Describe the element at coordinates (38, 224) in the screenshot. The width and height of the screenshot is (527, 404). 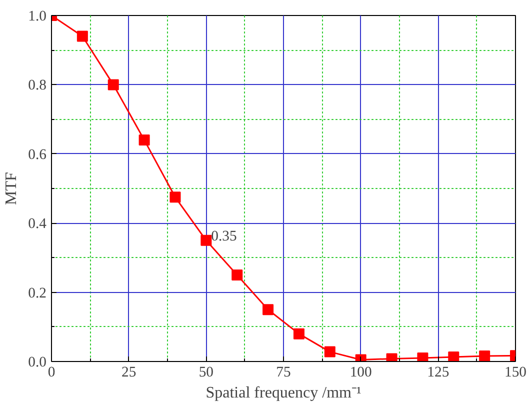
I see `y-tick-label: 0.4` at that location.